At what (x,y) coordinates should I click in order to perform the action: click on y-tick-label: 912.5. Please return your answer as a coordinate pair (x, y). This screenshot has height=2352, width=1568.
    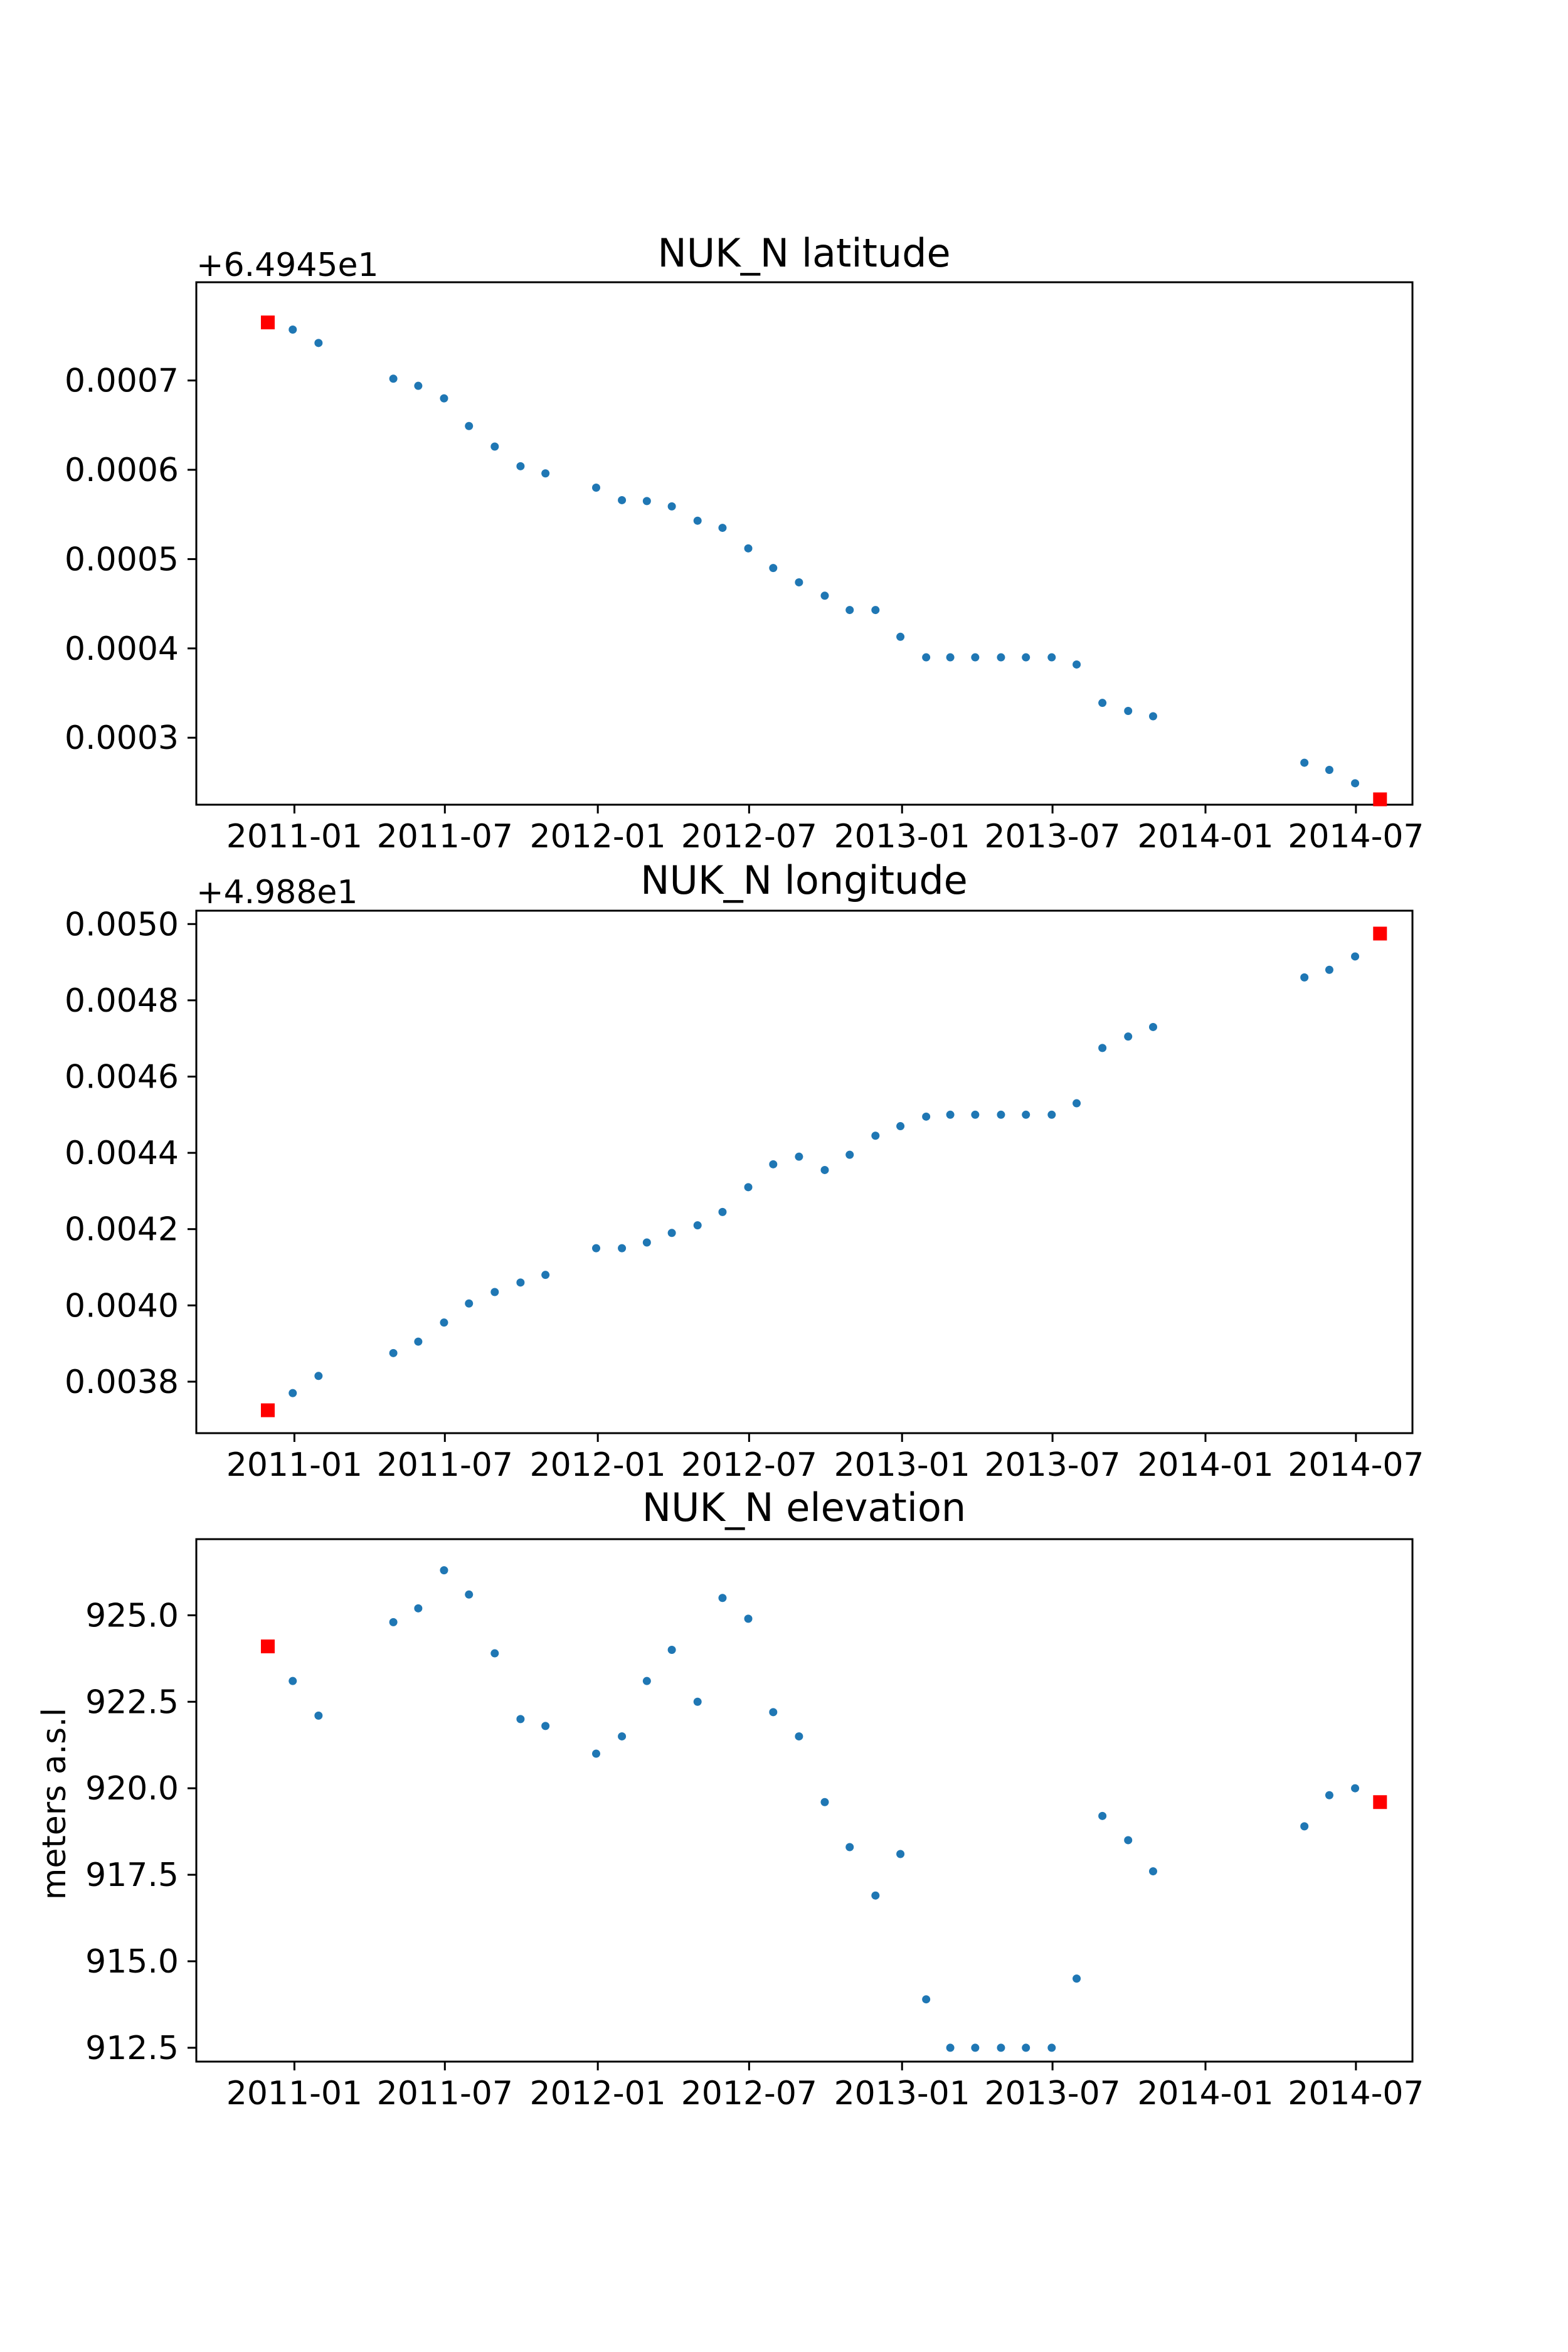
    Looking at the image, I should click on (132, 2048).